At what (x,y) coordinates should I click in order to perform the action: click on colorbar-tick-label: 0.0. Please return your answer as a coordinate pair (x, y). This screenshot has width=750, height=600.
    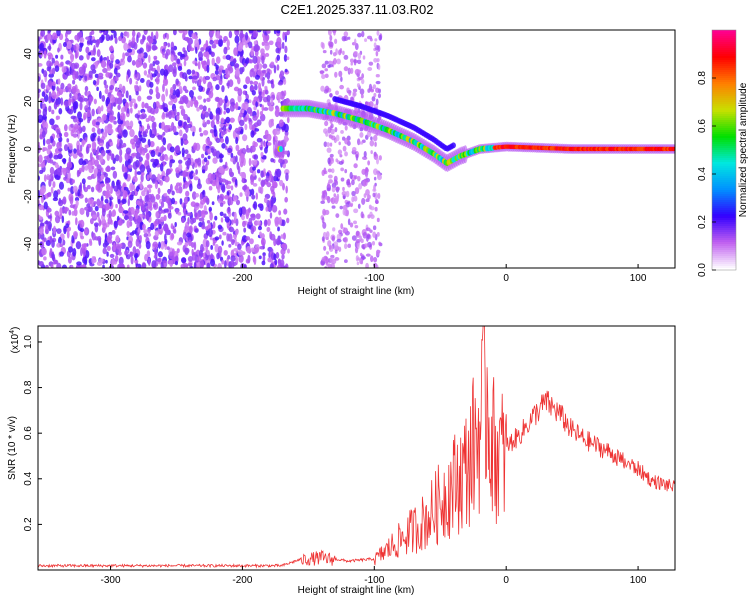
    Looking at the image, I should click on (702, 270).